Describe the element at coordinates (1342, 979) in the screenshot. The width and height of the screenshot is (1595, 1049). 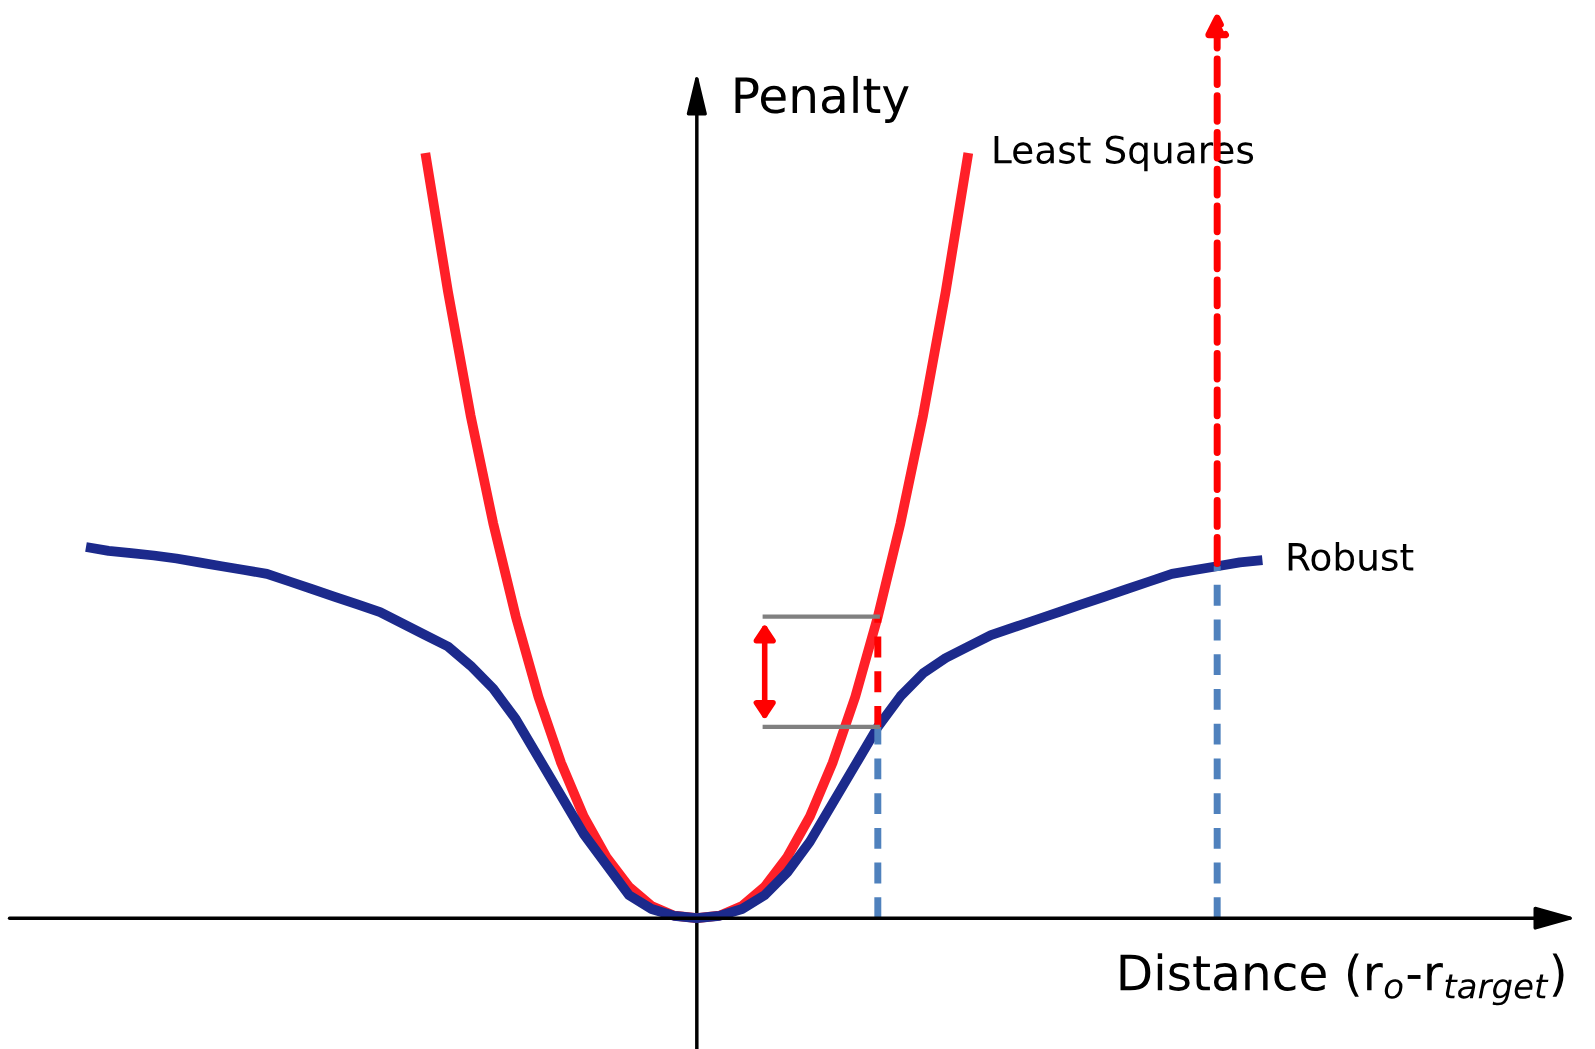
I see `x-axis-title: Distance (r$_{o}$-r$_{target}$)` at that location.